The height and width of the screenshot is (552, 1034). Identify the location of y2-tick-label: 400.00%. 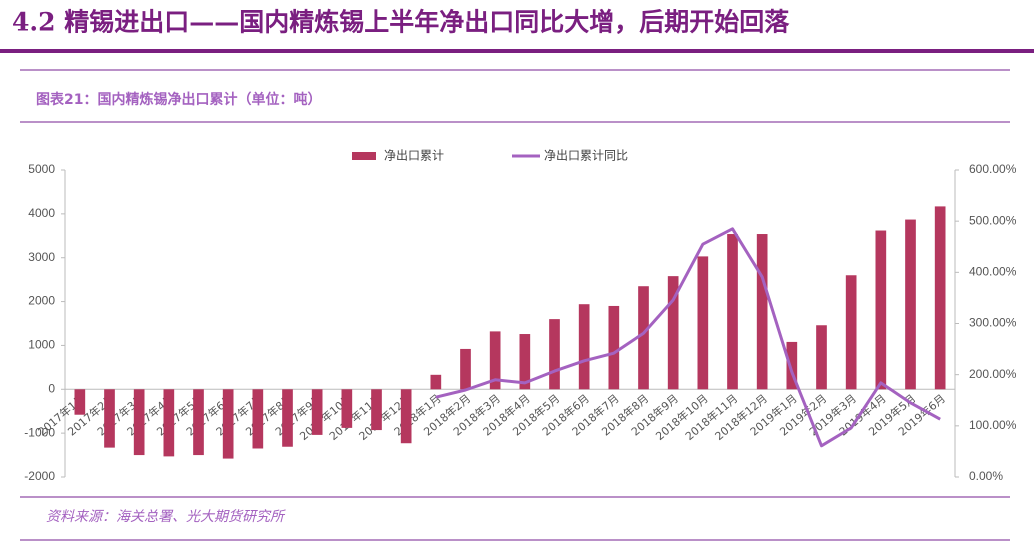
(993, 272).